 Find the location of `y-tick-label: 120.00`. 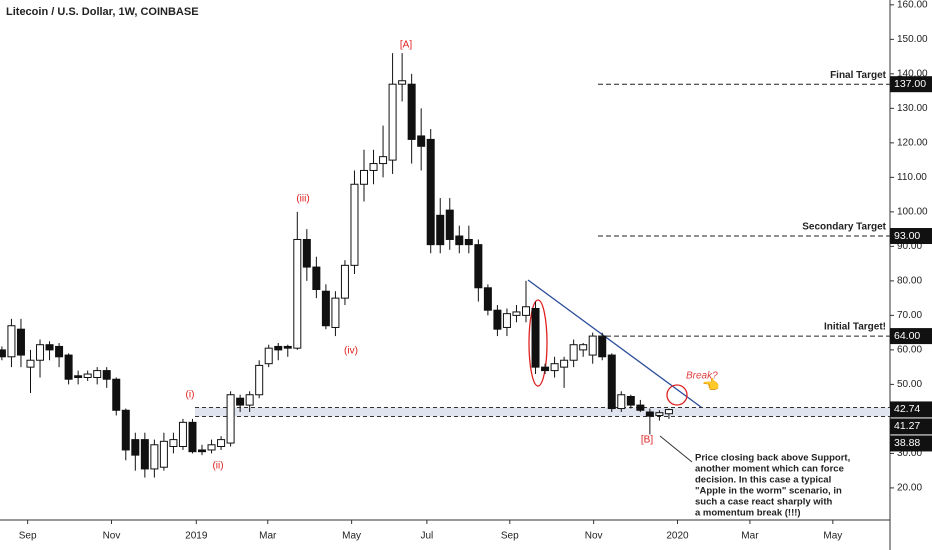

y-tick-label: 120.00 is located at coordinates (912, 142).